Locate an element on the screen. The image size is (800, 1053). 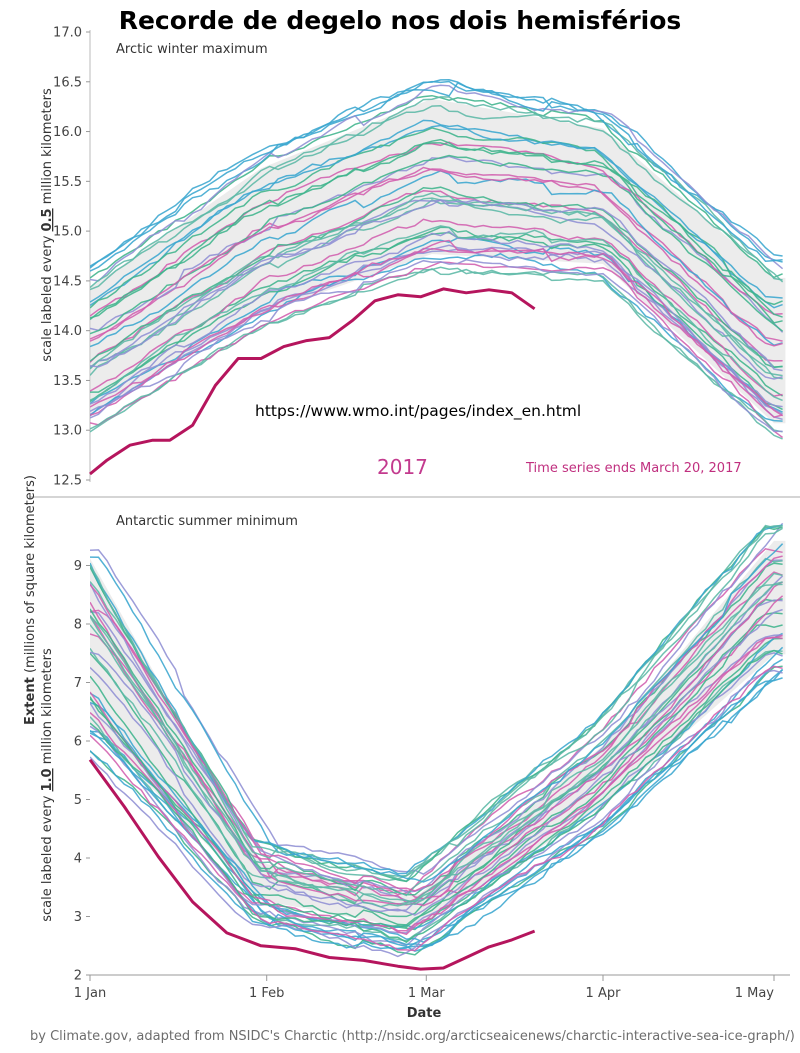
x-tick-label: 1 May is located at coordinates (755, 993).